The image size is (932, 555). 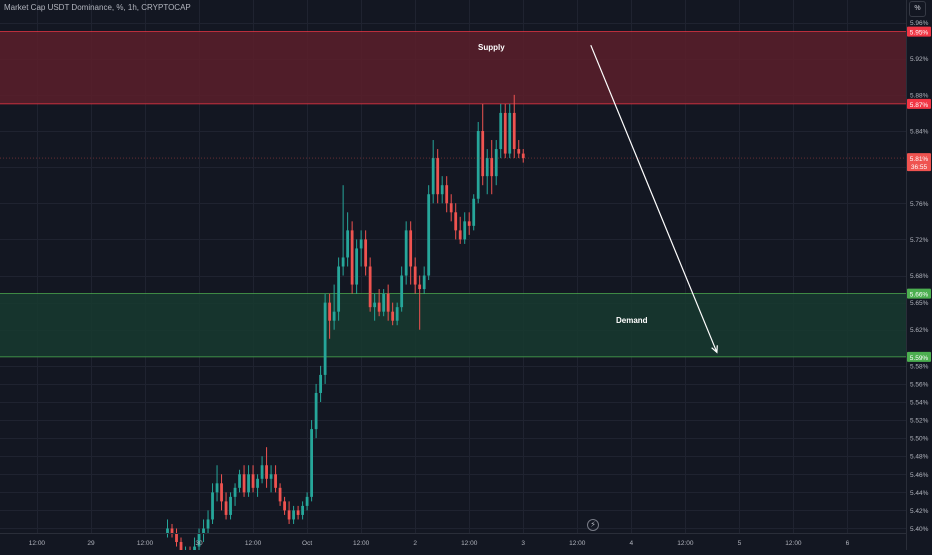 I want to click on y-tick-label: 5.56%, so click(x=919, y=384).